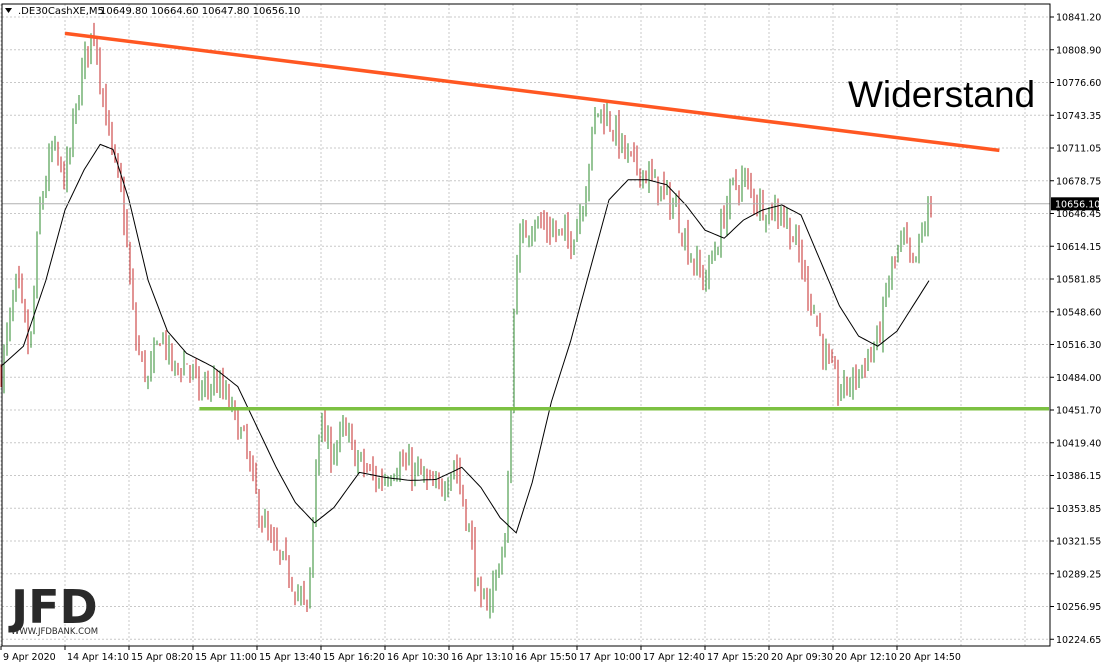 The image size is (1101, 667). I want to click on x-tick-label: 15 Apr 08:20, so click(162, 657).